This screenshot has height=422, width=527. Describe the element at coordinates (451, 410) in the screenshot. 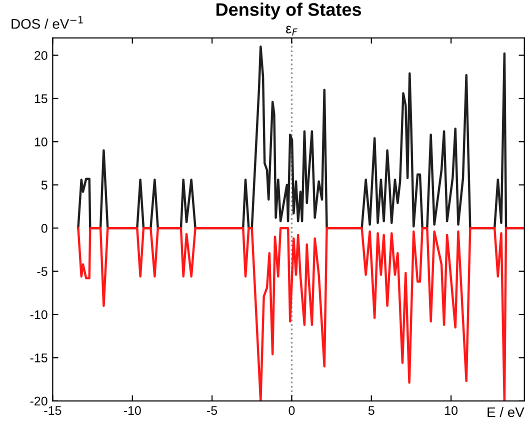

I see `x-tick-label: 10` at that location.